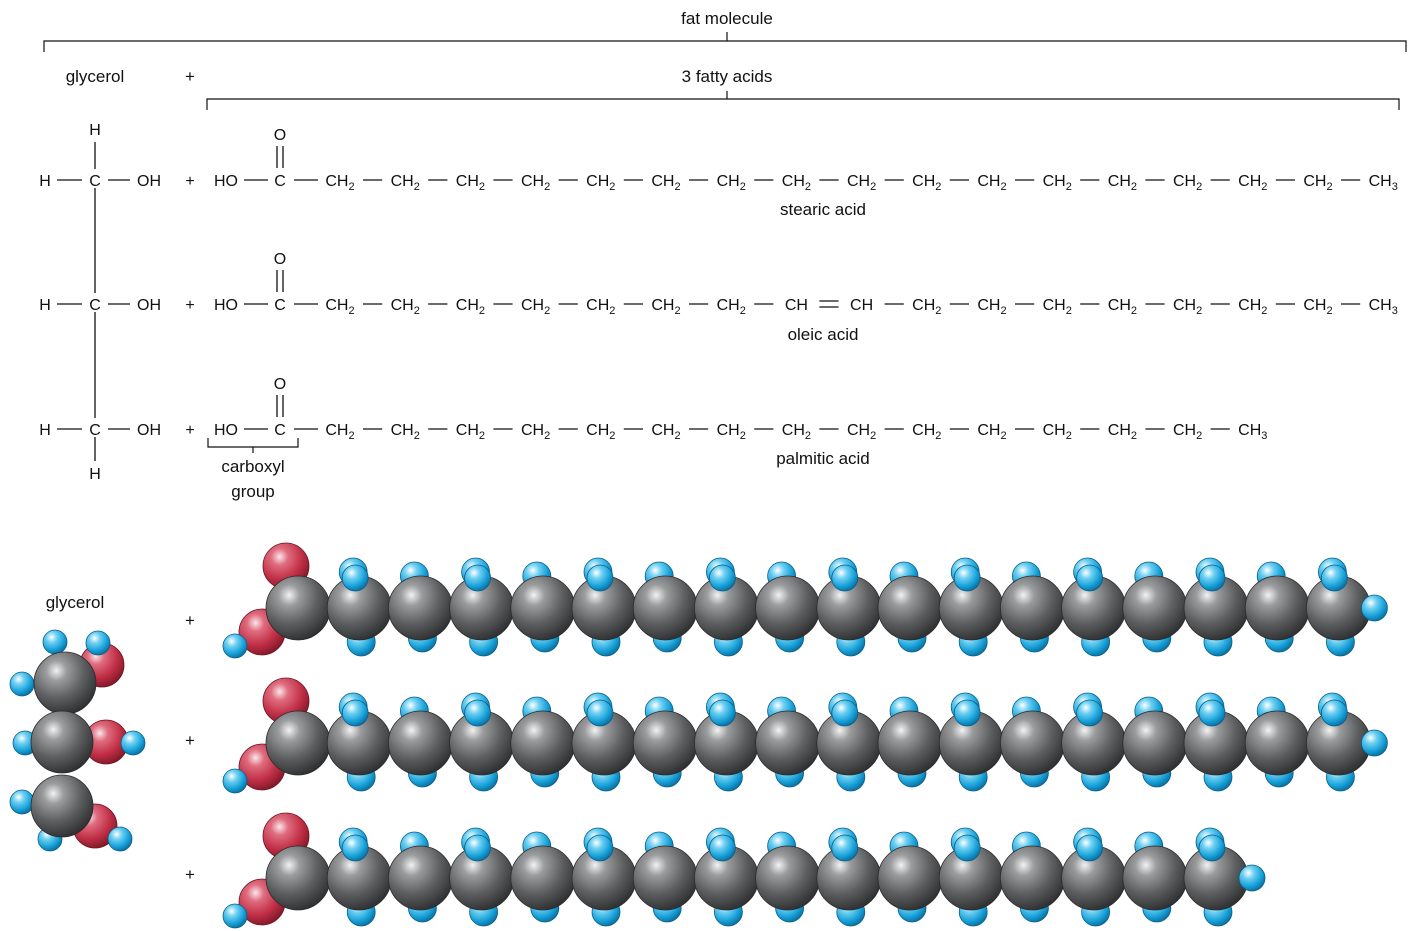 The image size is (1411, 931). Describe the element at coordinates (535, 183) in the screenshot. I see `stearic-acid-group-4: CH2` at that location.